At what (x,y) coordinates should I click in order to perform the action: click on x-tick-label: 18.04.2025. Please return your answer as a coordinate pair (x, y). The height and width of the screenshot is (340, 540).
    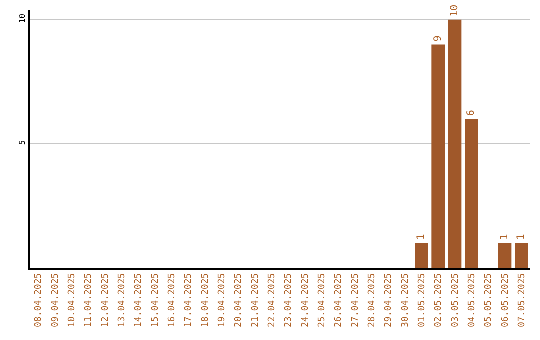
    Looking at the image, I should click on (205, 300).